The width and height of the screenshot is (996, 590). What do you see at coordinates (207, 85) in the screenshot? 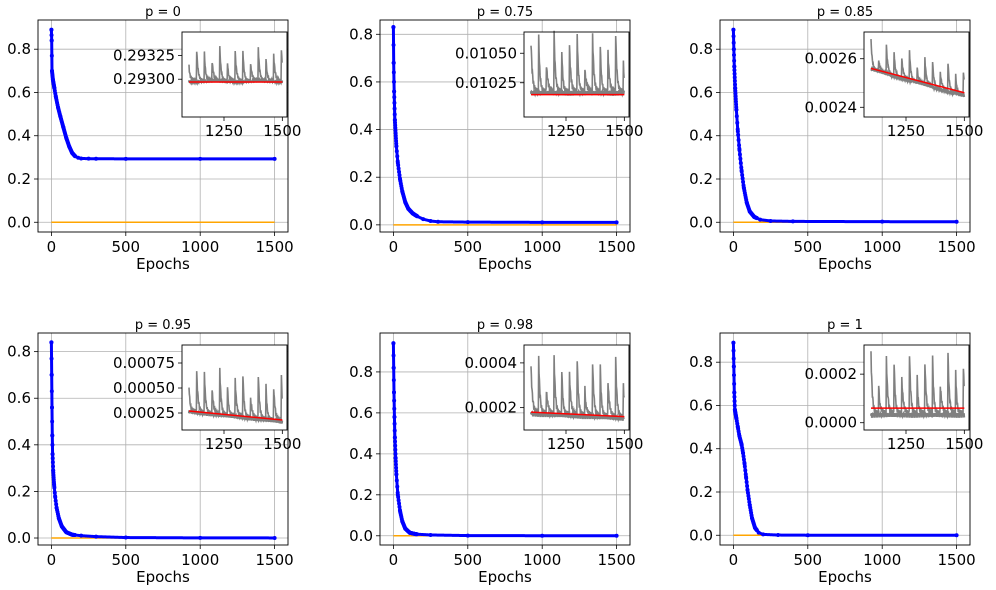
I see `inset-axes: 1250 1500 0.29300 0.29325` at bounding box center [207, 85].